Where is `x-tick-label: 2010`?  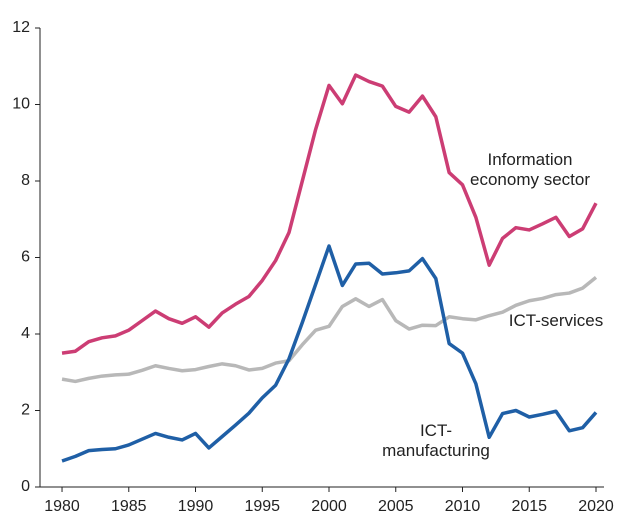
x-tick-label: 2010 is located at coordinates (463, 506).